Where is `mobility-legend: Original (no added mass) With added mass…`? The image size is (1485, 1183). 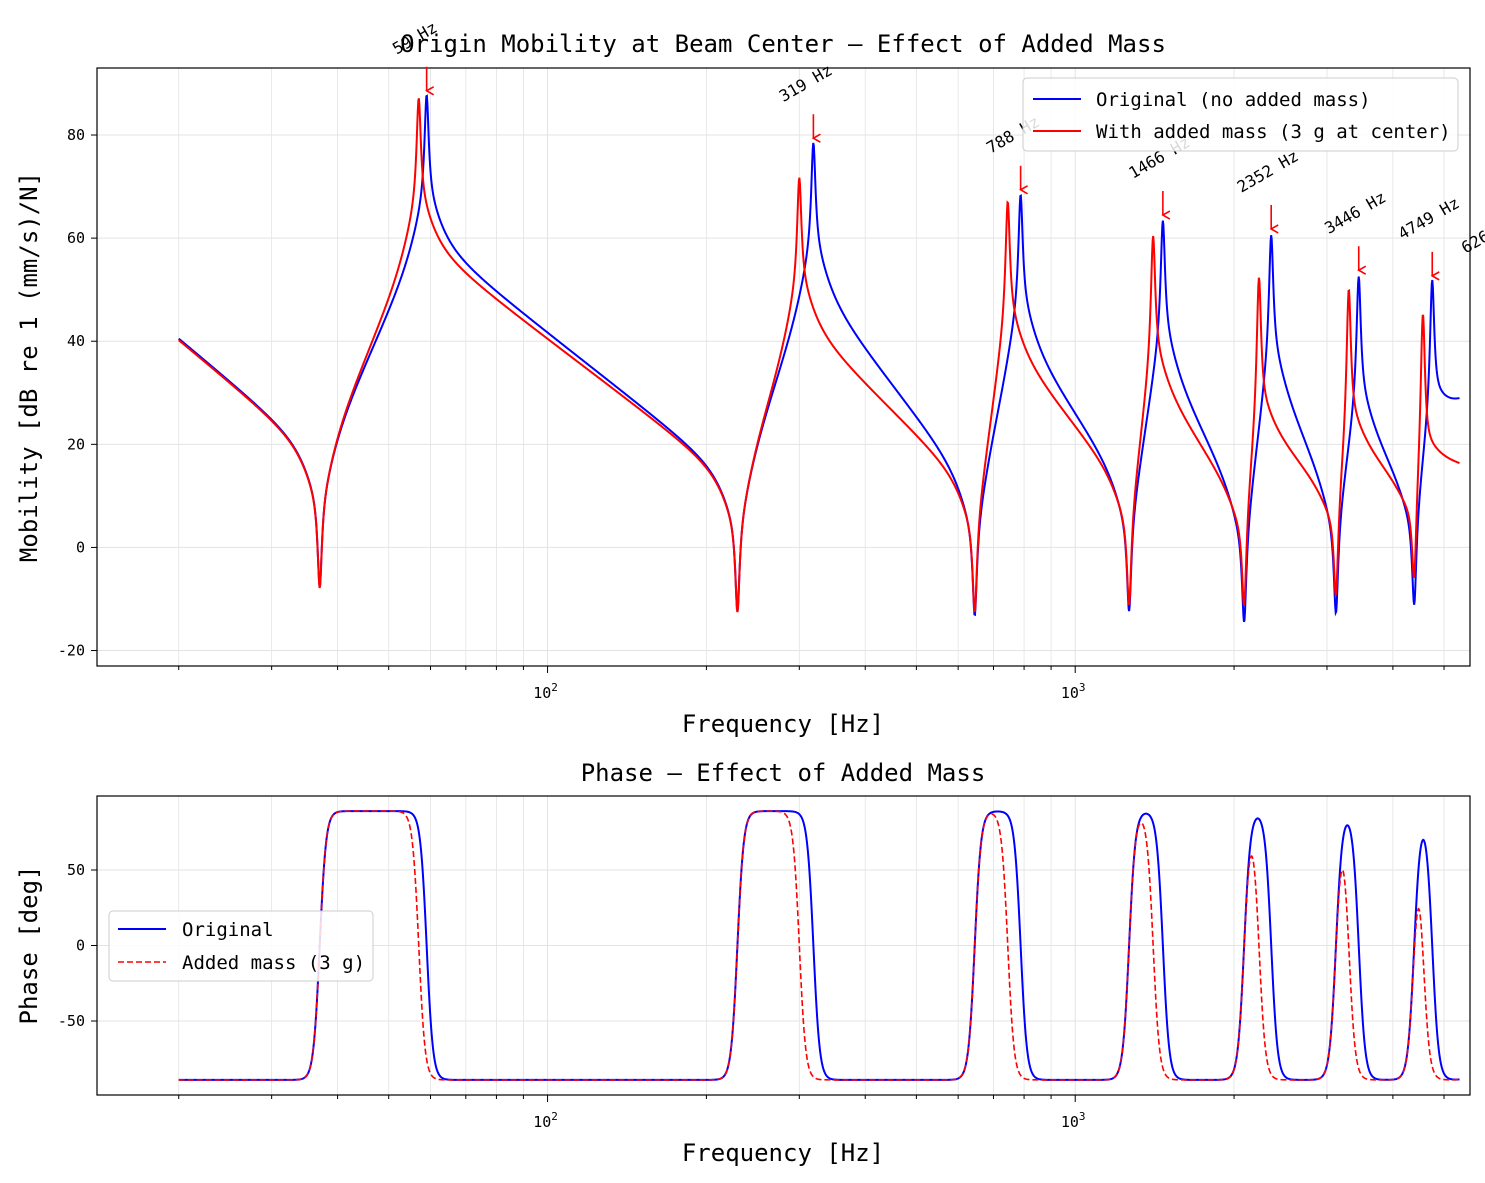
mobility-legend: Original (no added mass) With added mass… is located at coordinates (1240, 114).